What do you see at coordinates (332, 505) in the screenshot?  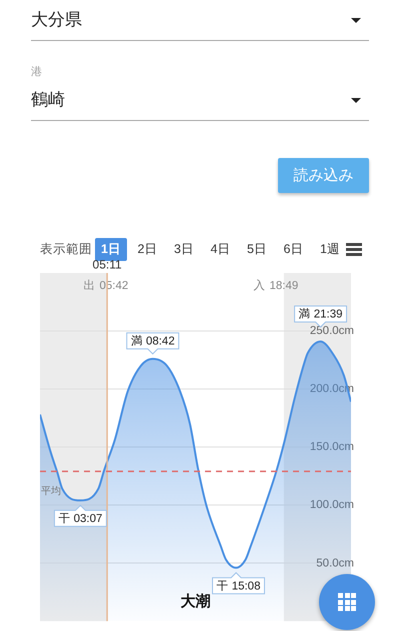 I see `y-tick-label: 100.0cm` at bounding box center [332, 505].